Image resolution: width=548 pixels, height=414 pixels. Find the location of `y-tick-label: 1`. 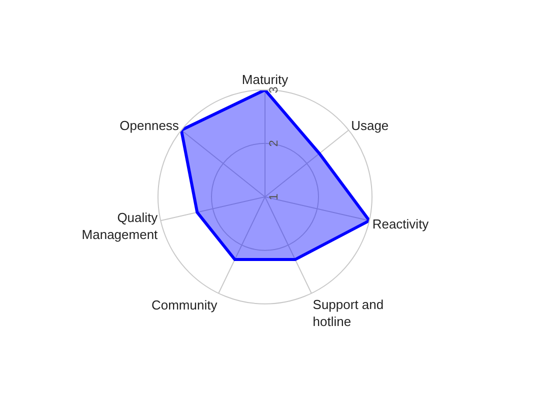

y-tick-label: 1 is located at coordinates (273, 196).